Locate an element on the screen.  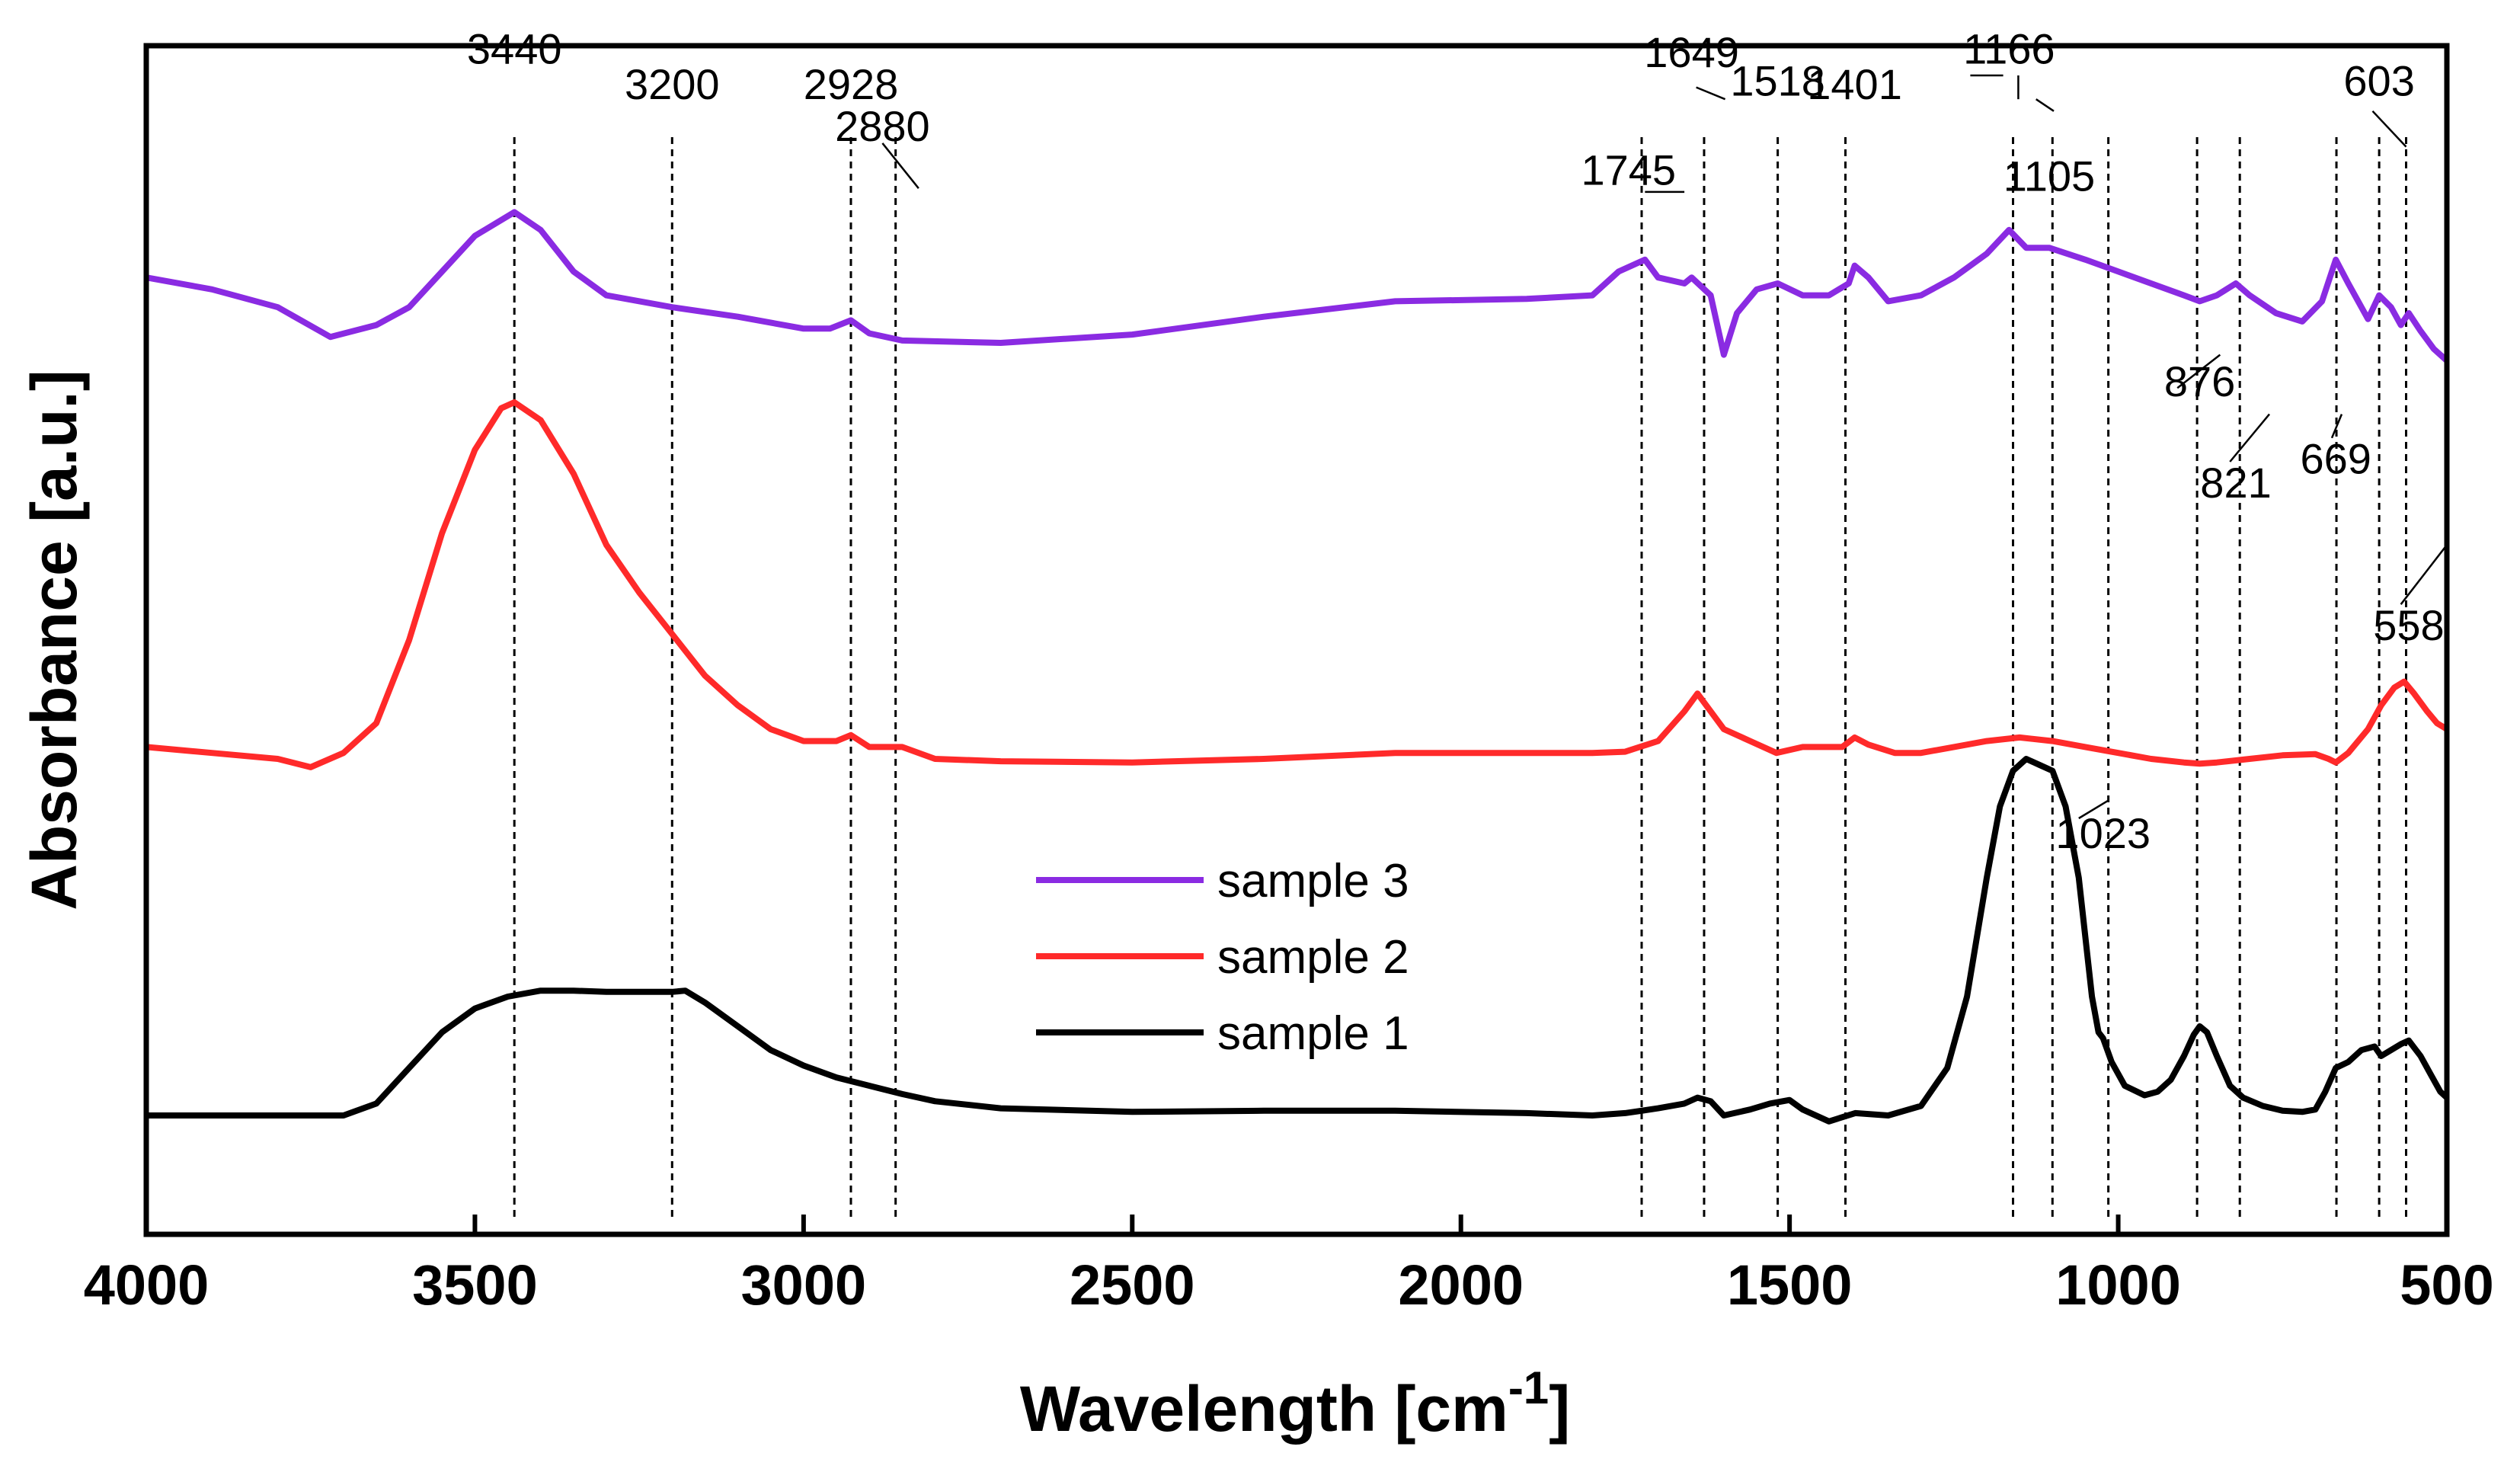
peak-label: 603 is located at coordinates (2378, 81).